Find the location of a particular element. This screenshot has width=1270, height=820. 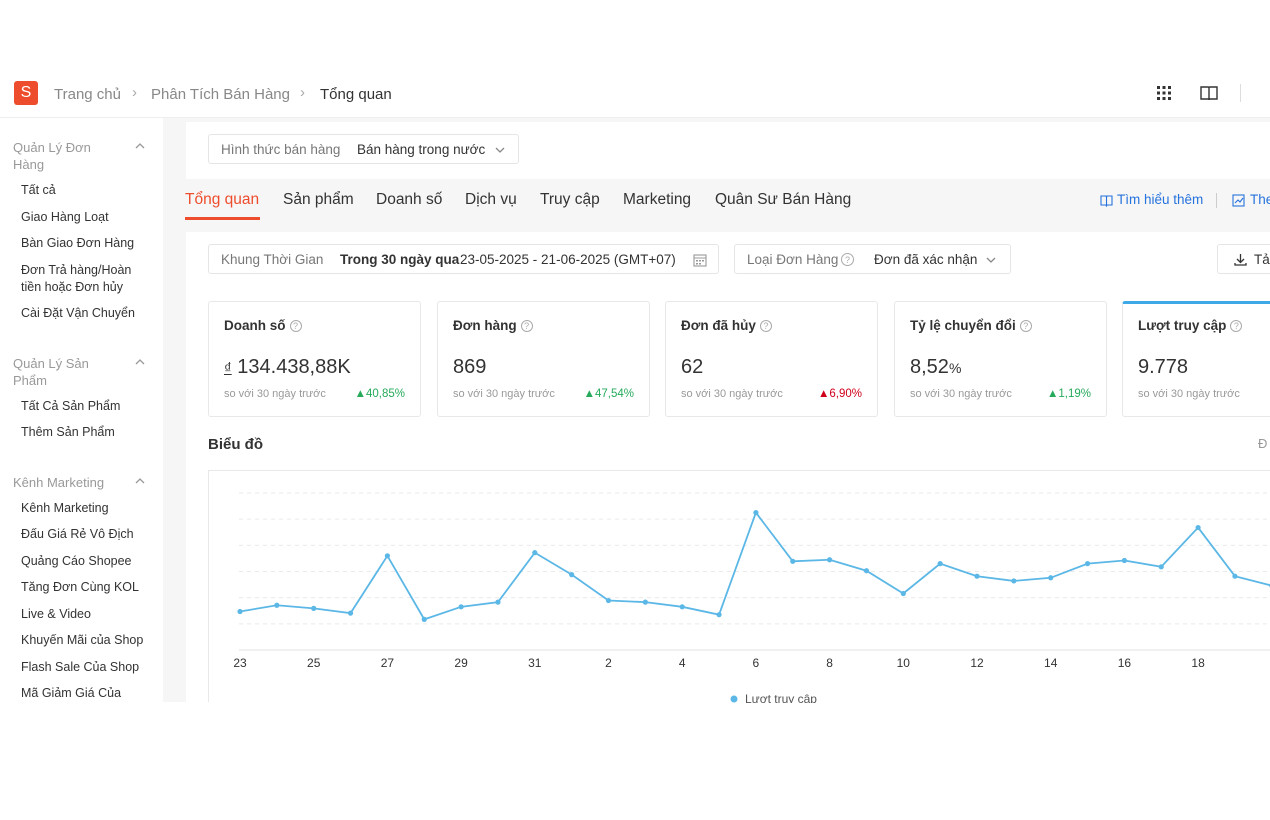

other-link: The is located at coordinates (1260, 199).